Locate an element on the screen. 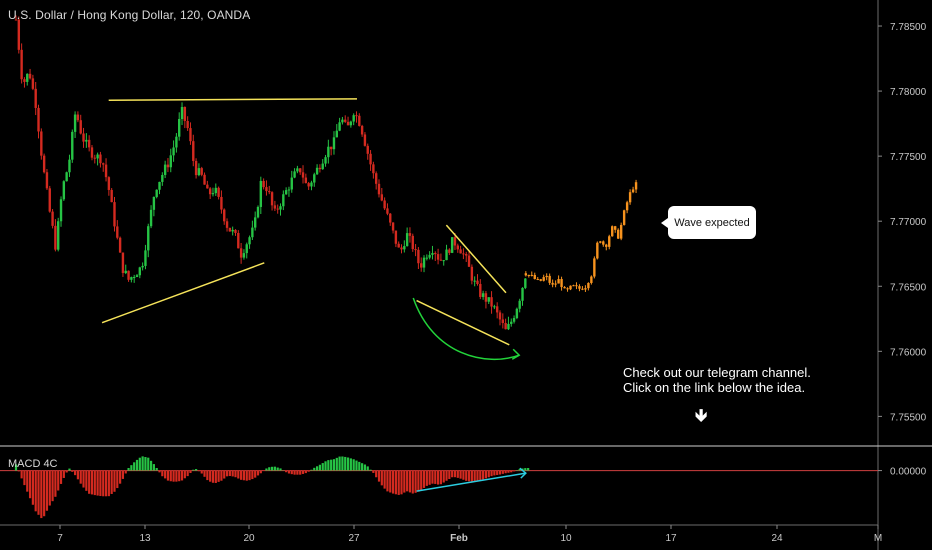  macd-tick-label: 0.00000 is located at coordinates (908, 472).